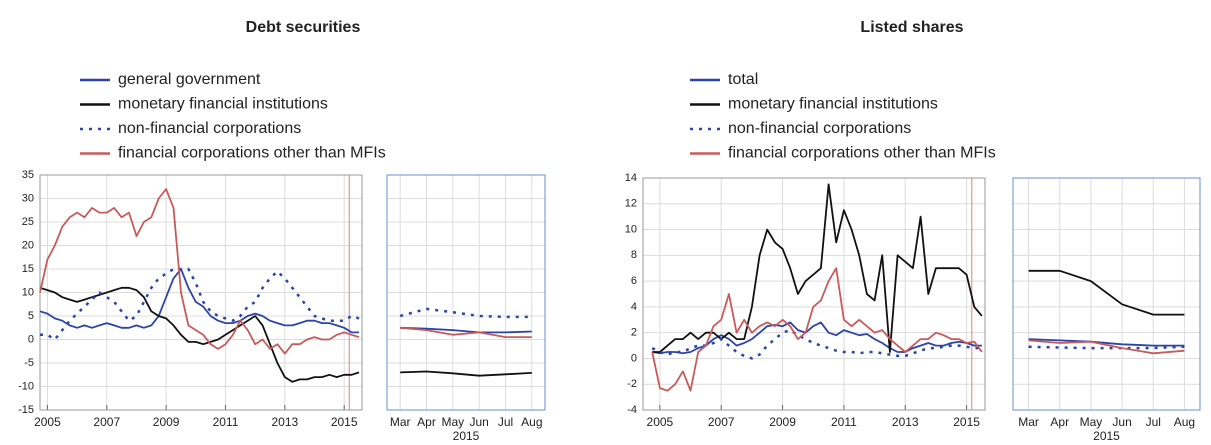 The height and width of the screenshot is (445, 1211). Describe the element at coordinates (634, 281) in the screenshot. I see `y-tick-label: 6` at that location.